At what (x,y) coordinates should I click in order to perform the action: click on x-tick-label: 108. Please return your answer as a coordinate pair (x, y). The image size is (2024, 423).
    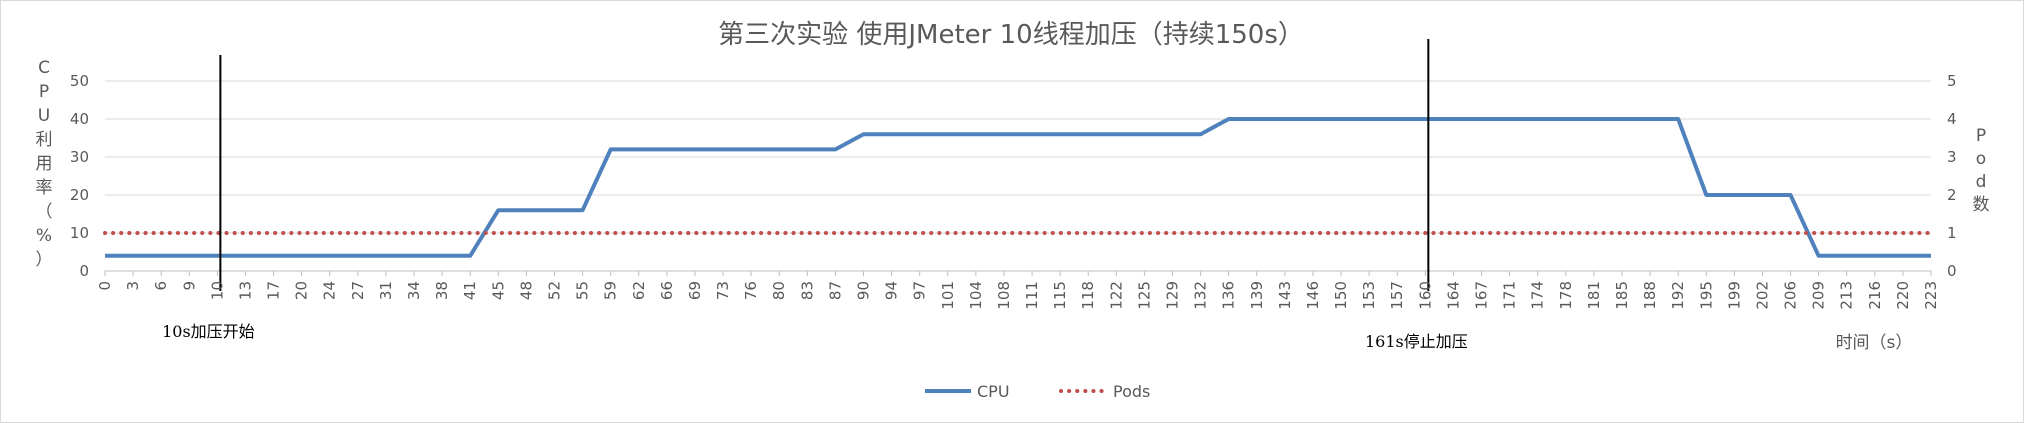
    Looking at the image, I should click on (1004, 295).